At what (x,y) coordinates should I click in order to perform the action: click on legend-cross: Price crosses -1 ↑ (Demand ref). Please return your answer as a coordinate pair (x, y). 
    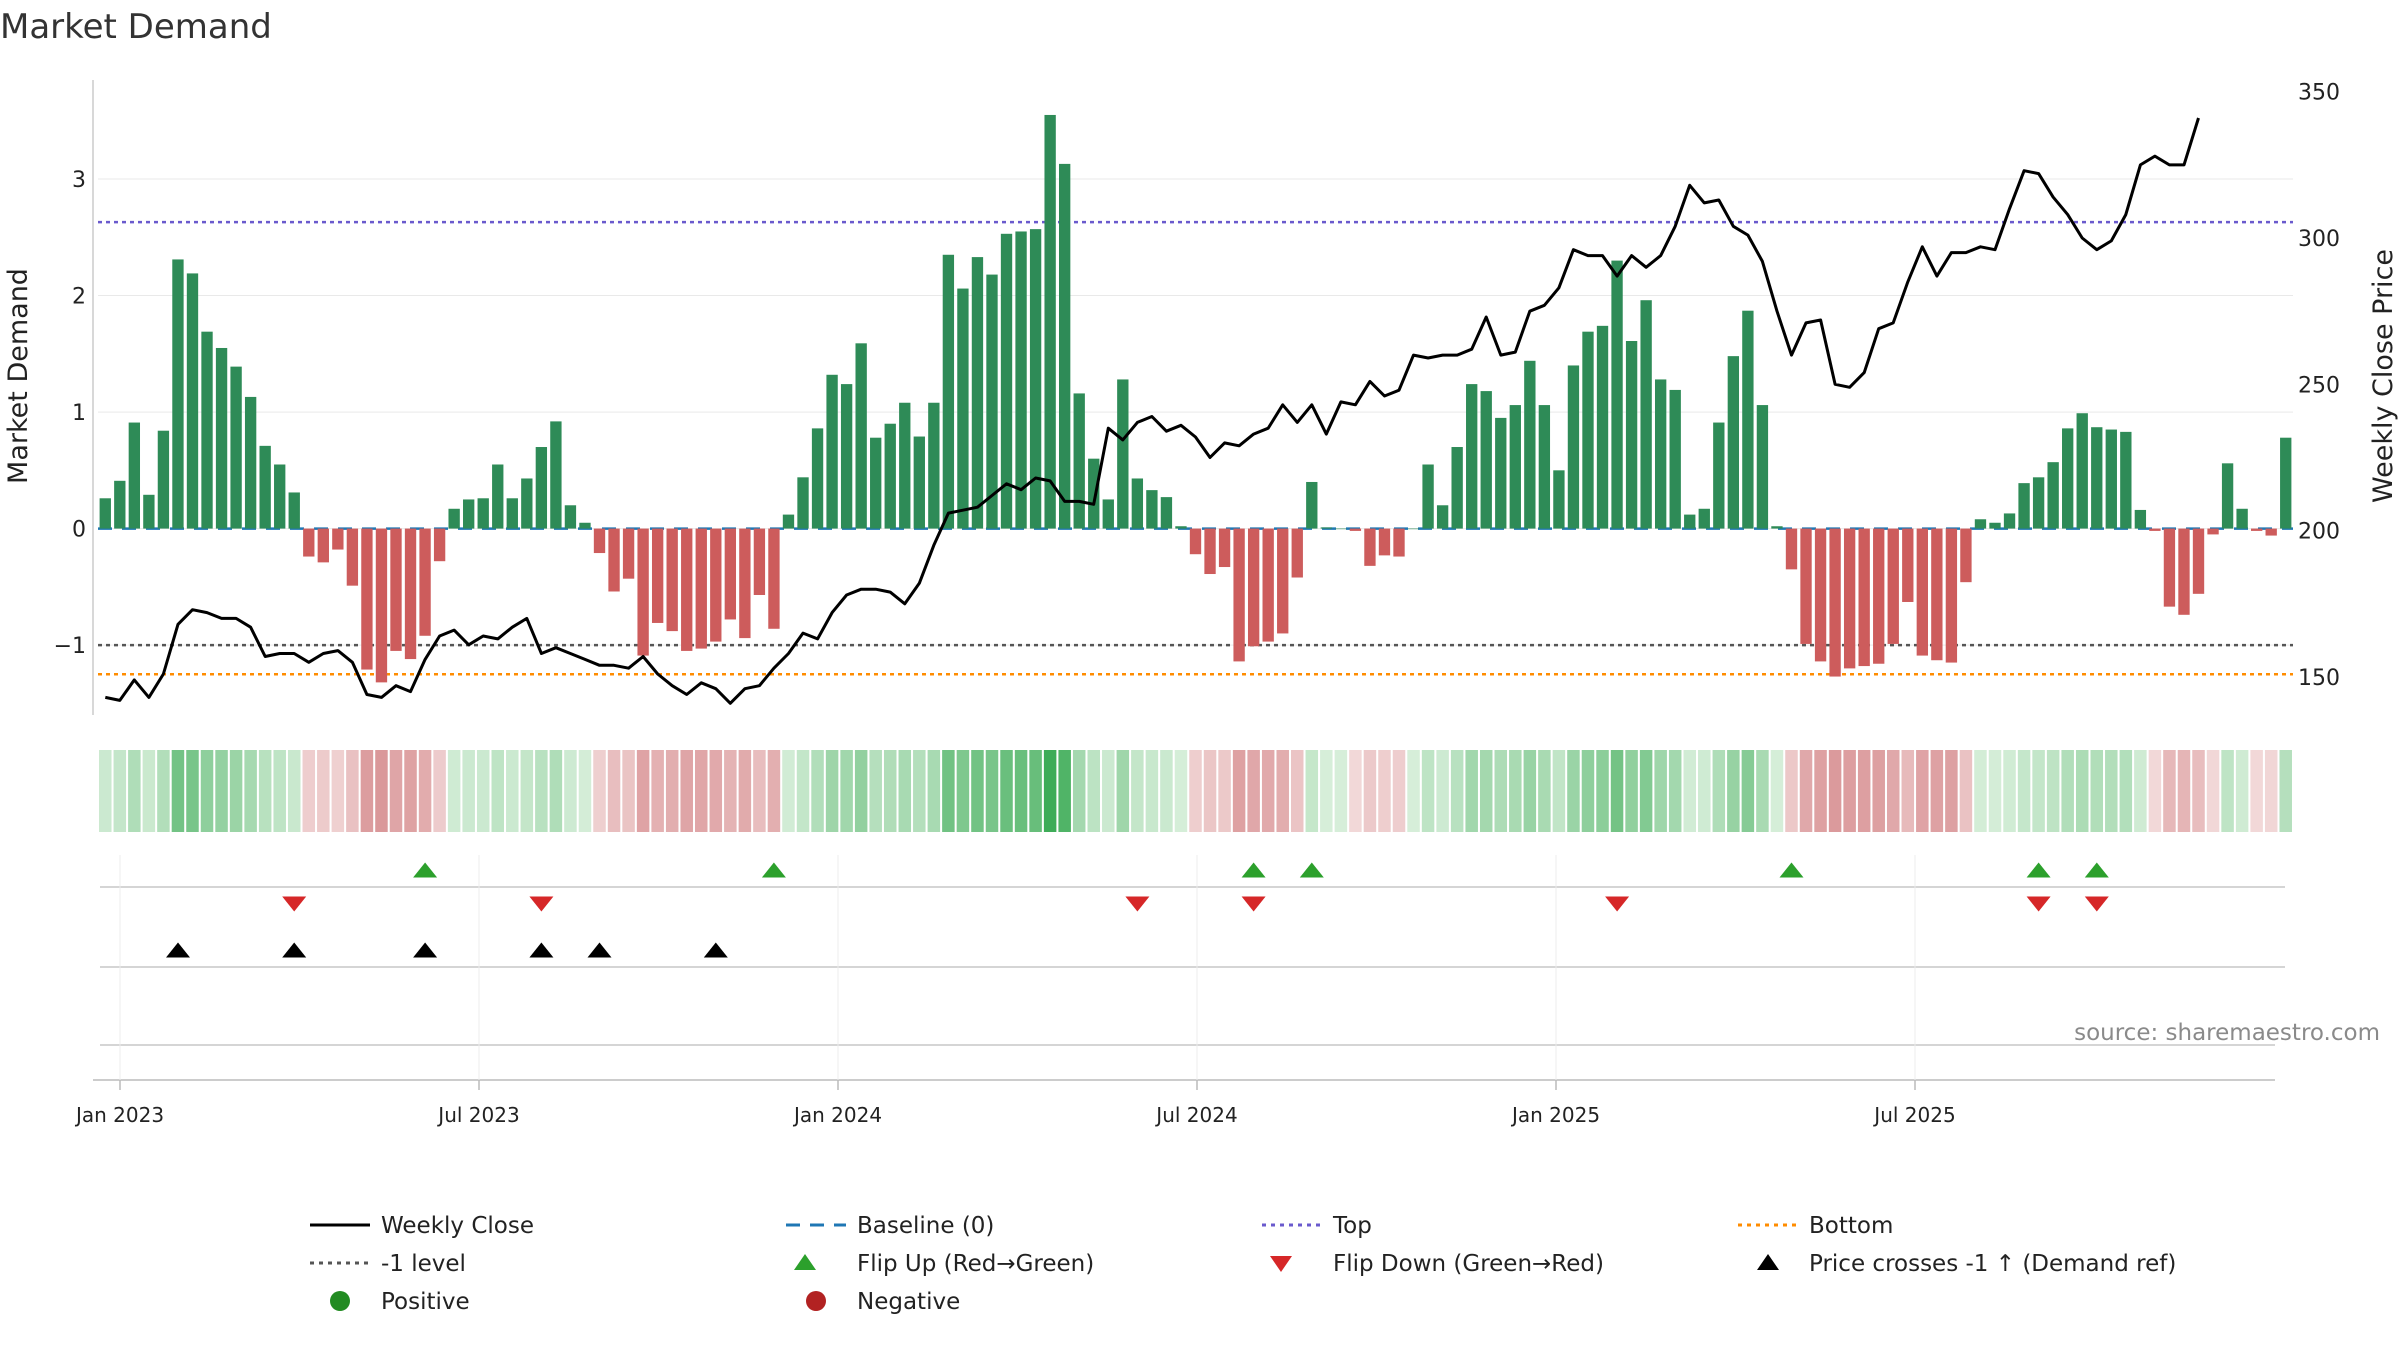
    Looking at the image, I should click on (1966, 1264).